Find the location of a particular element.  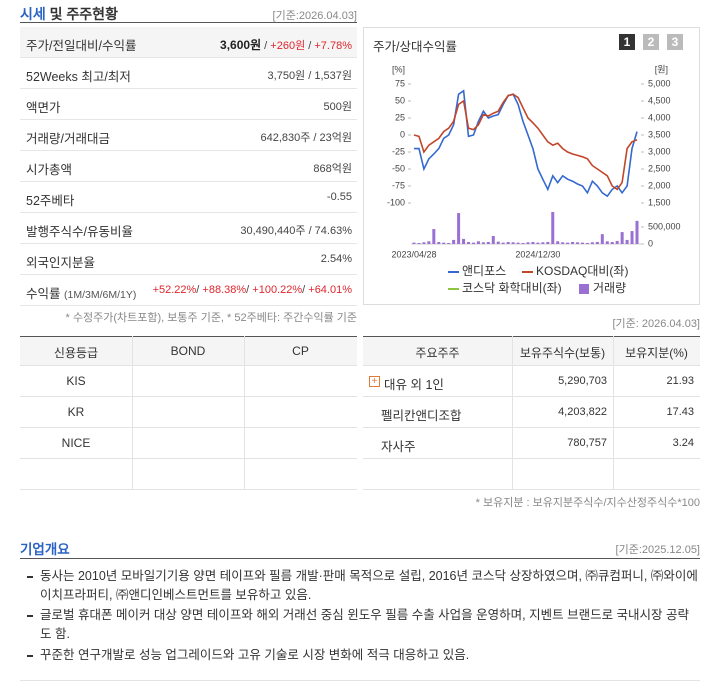

summary-row: 외국인지분율 2.54% is located at coordinates (188, 259).